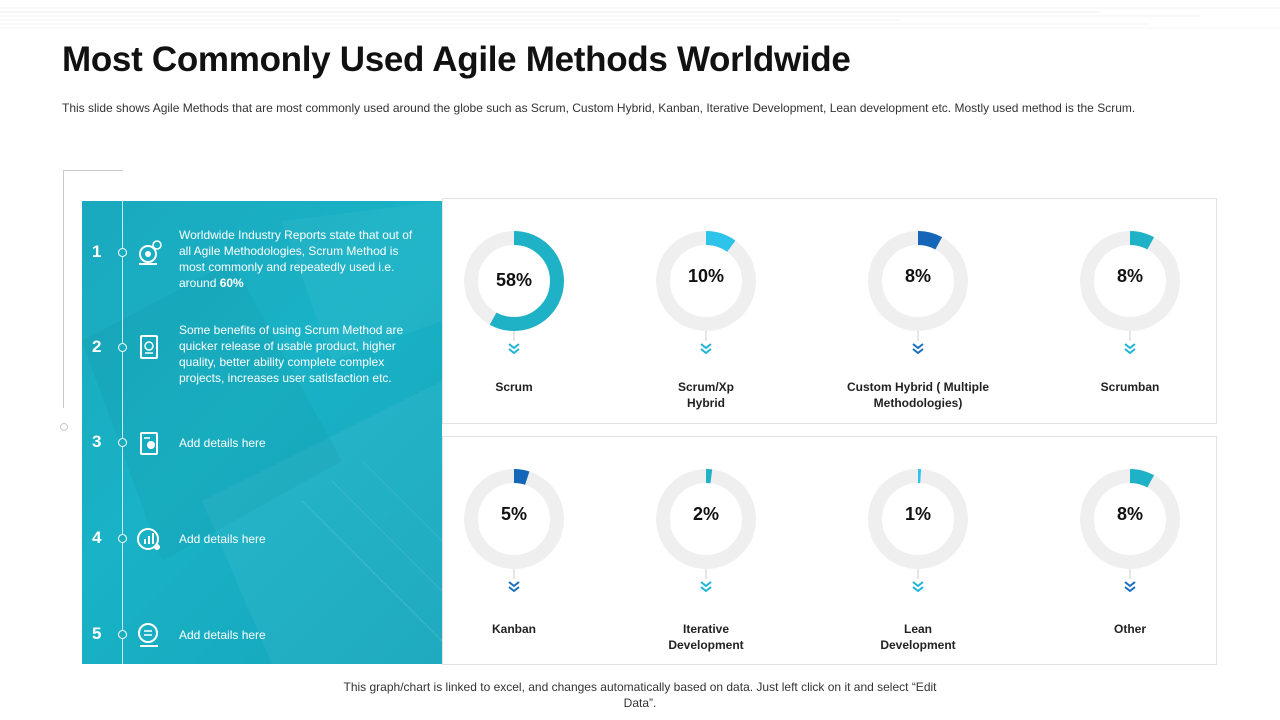  I want to click on donut-chart-2: 10% Scrum/Xp Hybrid, so click(704, 324).